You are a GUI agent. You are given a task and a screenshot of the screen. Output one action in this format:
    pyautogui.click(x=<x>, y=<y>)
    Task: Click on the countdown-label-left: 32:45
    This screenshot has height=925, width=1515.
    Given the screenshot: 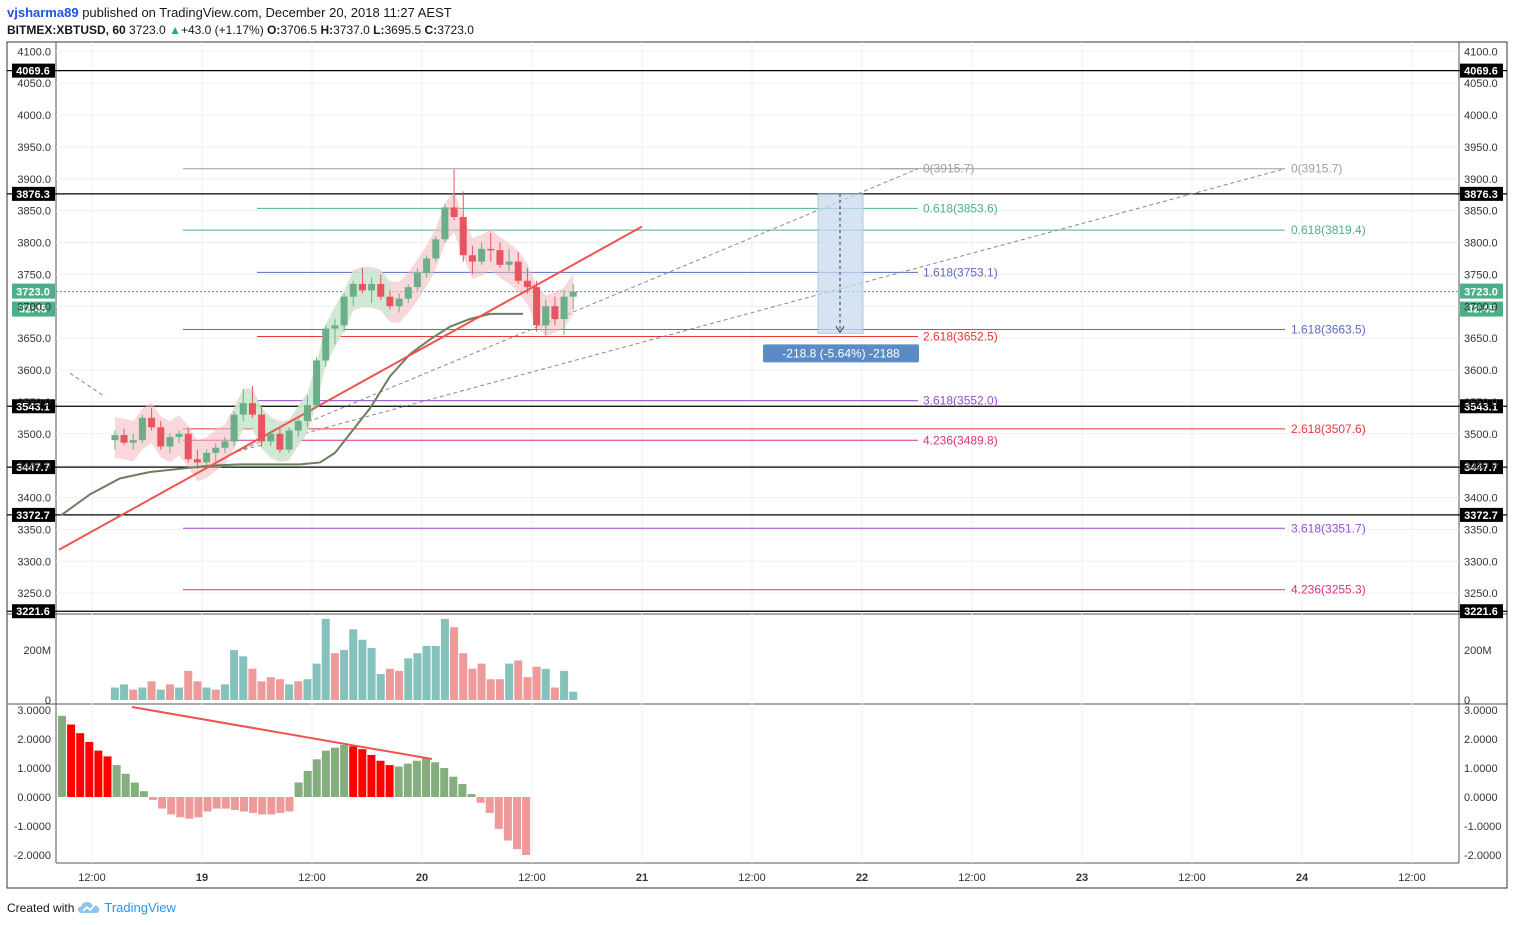 What is the action you would take?
    pyautogui.click(x=33, y=310)
    